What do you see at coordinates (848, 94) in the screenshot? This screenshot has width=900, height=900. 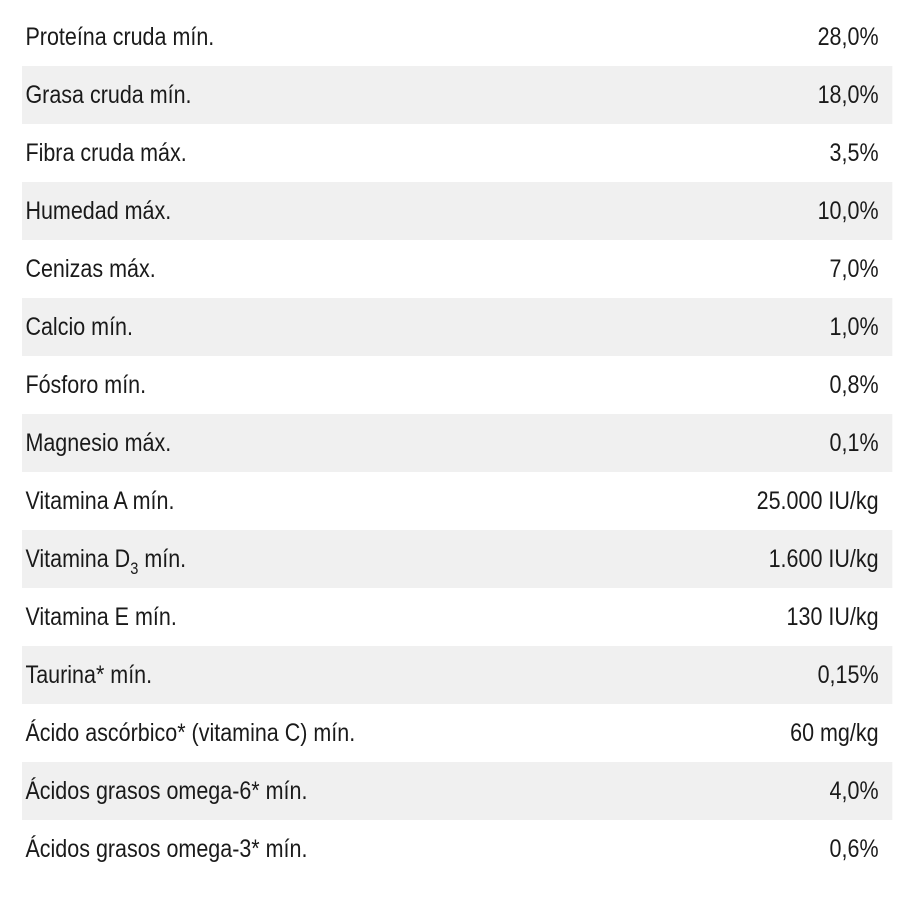 I see `nutrient-value: 18,0%` at bounding box center [848, 94].